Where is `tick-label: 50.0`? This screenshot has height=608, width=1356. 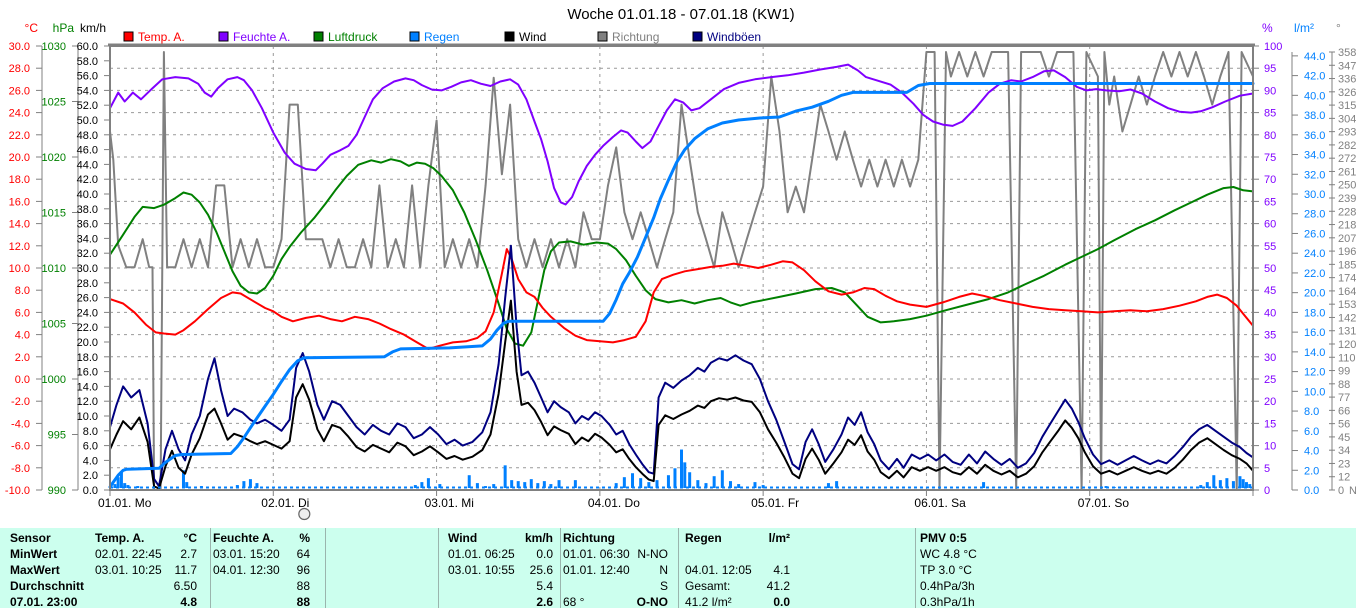
tick-label: 50.0 is located at coordinates (87, 121).